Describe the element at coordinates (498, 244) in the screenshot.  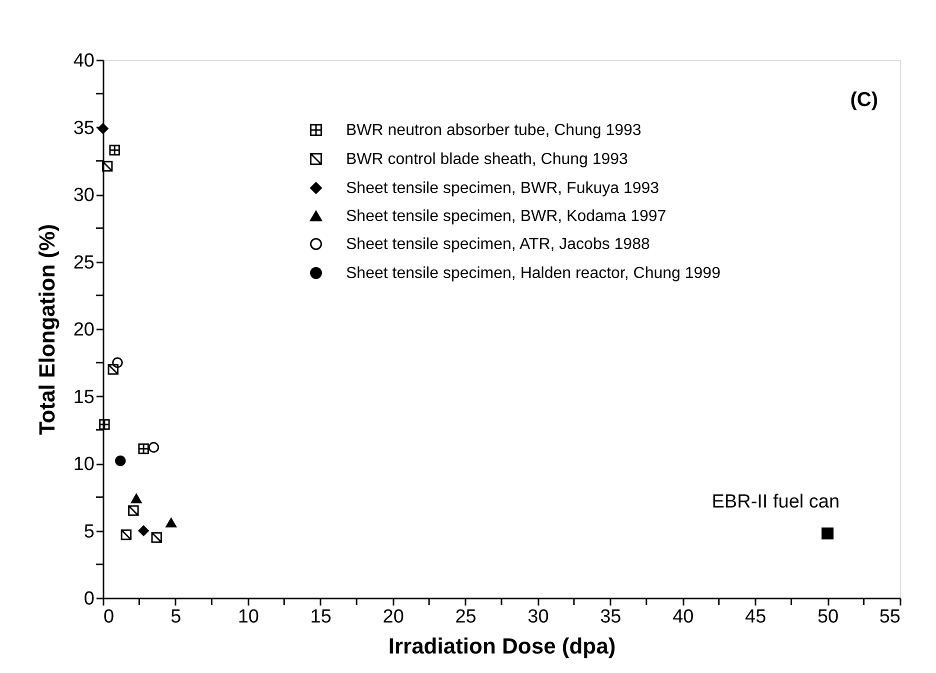
I see `legend-label: Sheet tensile specimen, ATR, Jacobs 1988` at that location.